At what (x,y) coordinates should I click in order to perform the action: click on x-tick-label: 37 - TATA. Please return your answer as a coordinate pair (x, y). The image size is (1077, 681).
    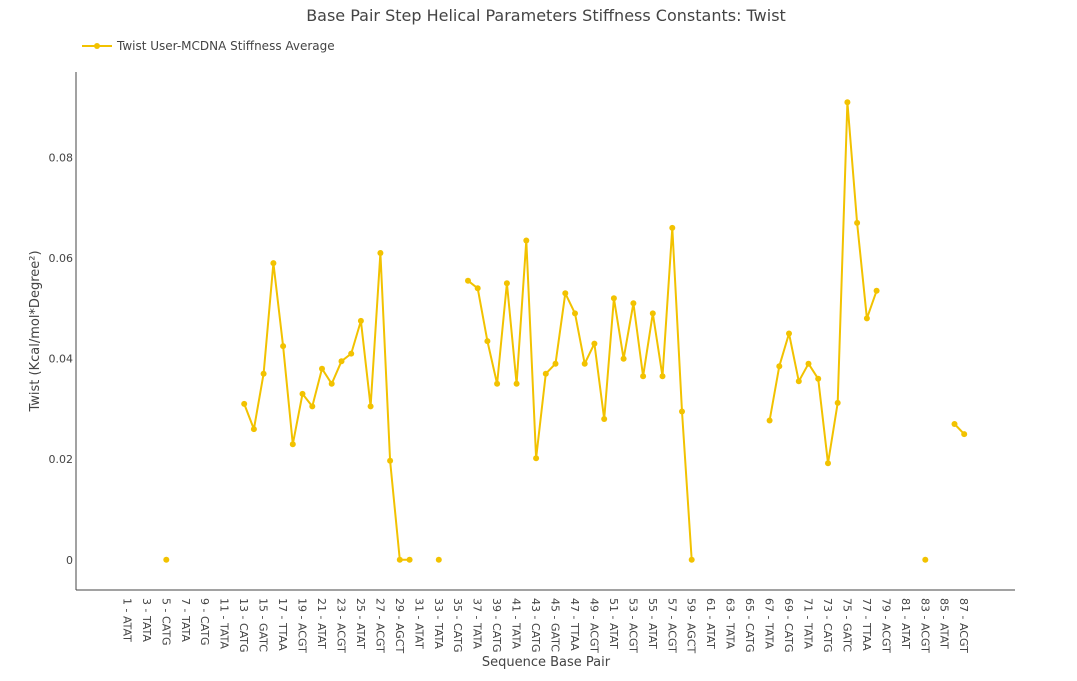
    Looking at the image, I should click on (477, 623).